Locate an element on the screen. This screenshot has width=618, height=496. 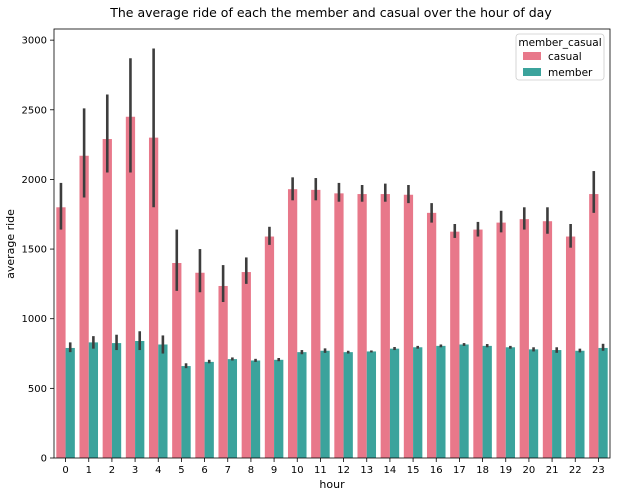
legend-label-member: member is located at coordinates (570, 73).